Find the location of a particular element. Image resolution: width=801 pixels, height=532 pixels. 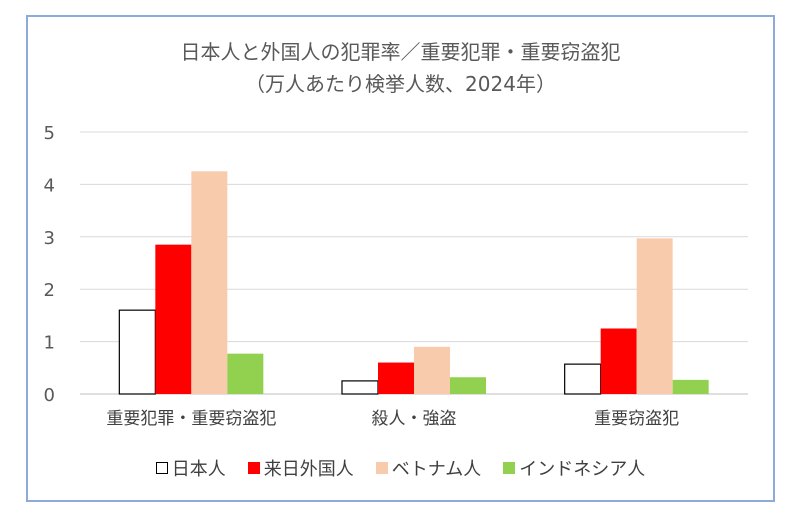

legend-label: 日本人 is located at coordinates (198, 469).